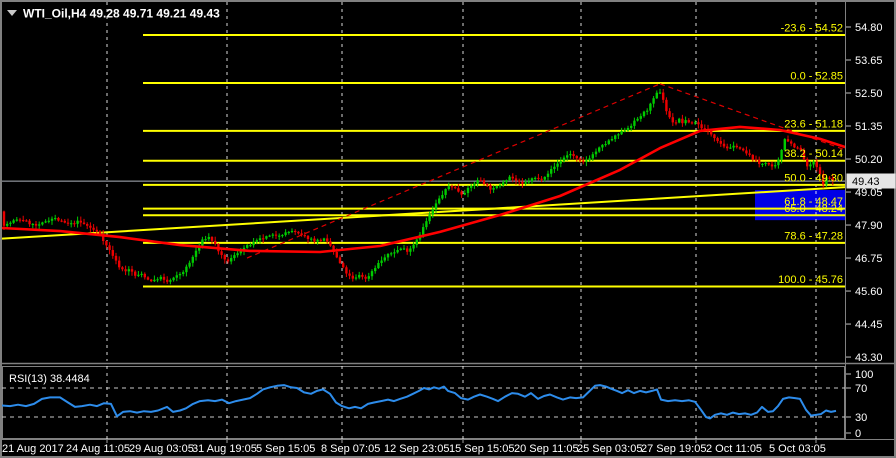 This screenshot has height=458, width=896. What do you see at coordinates (285, 449) in the screenshot?
I see `time-label: 5 Sep 15:05` at bounding box center [285, 449].